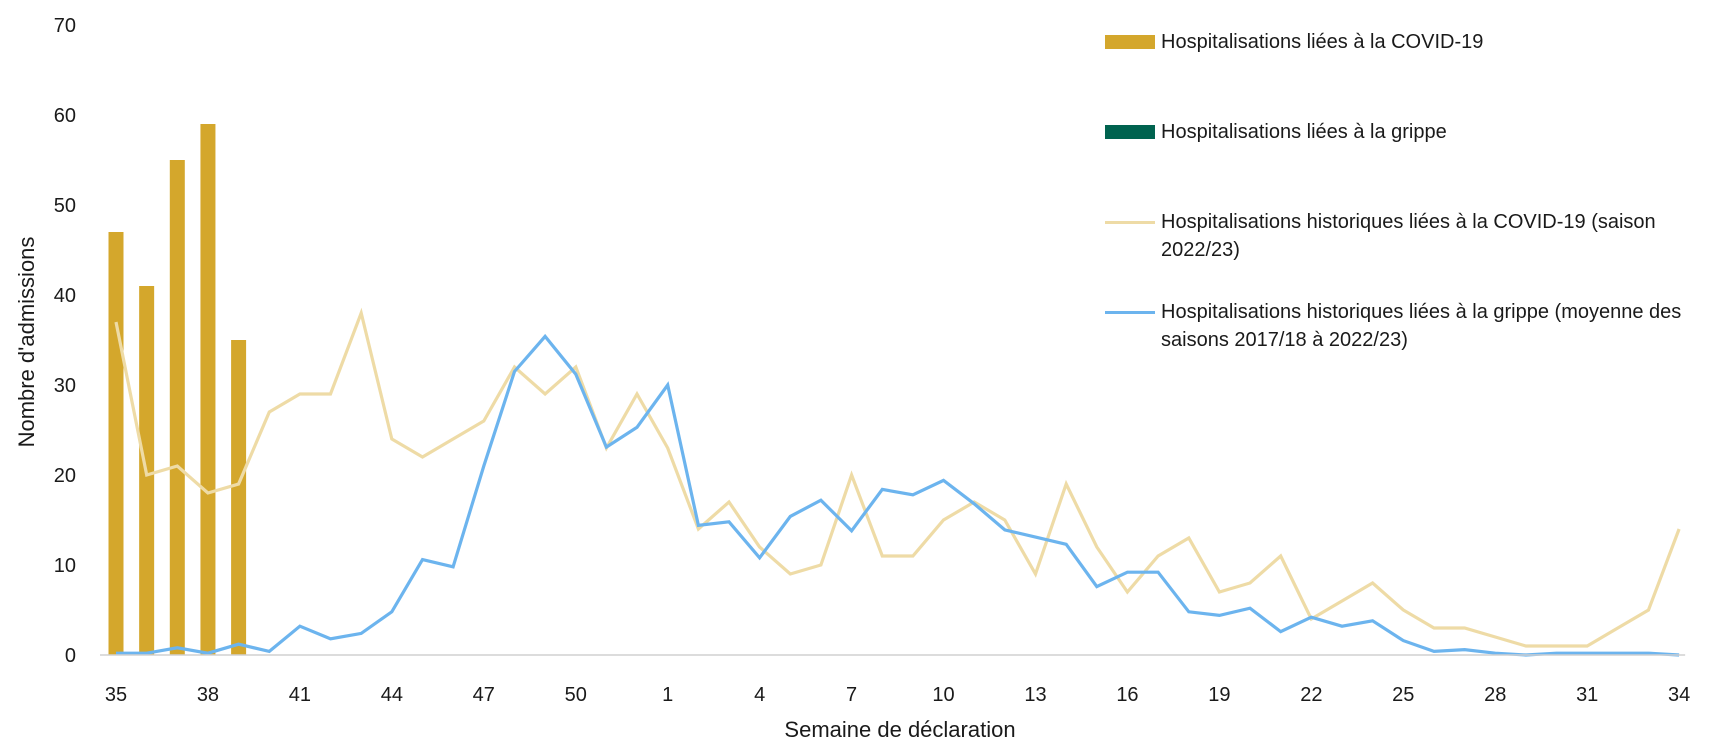  What do you see at coordinates (759, 695) in the screenshot?
I see `x-tick-label: 4` at bounding box center [759, 695].